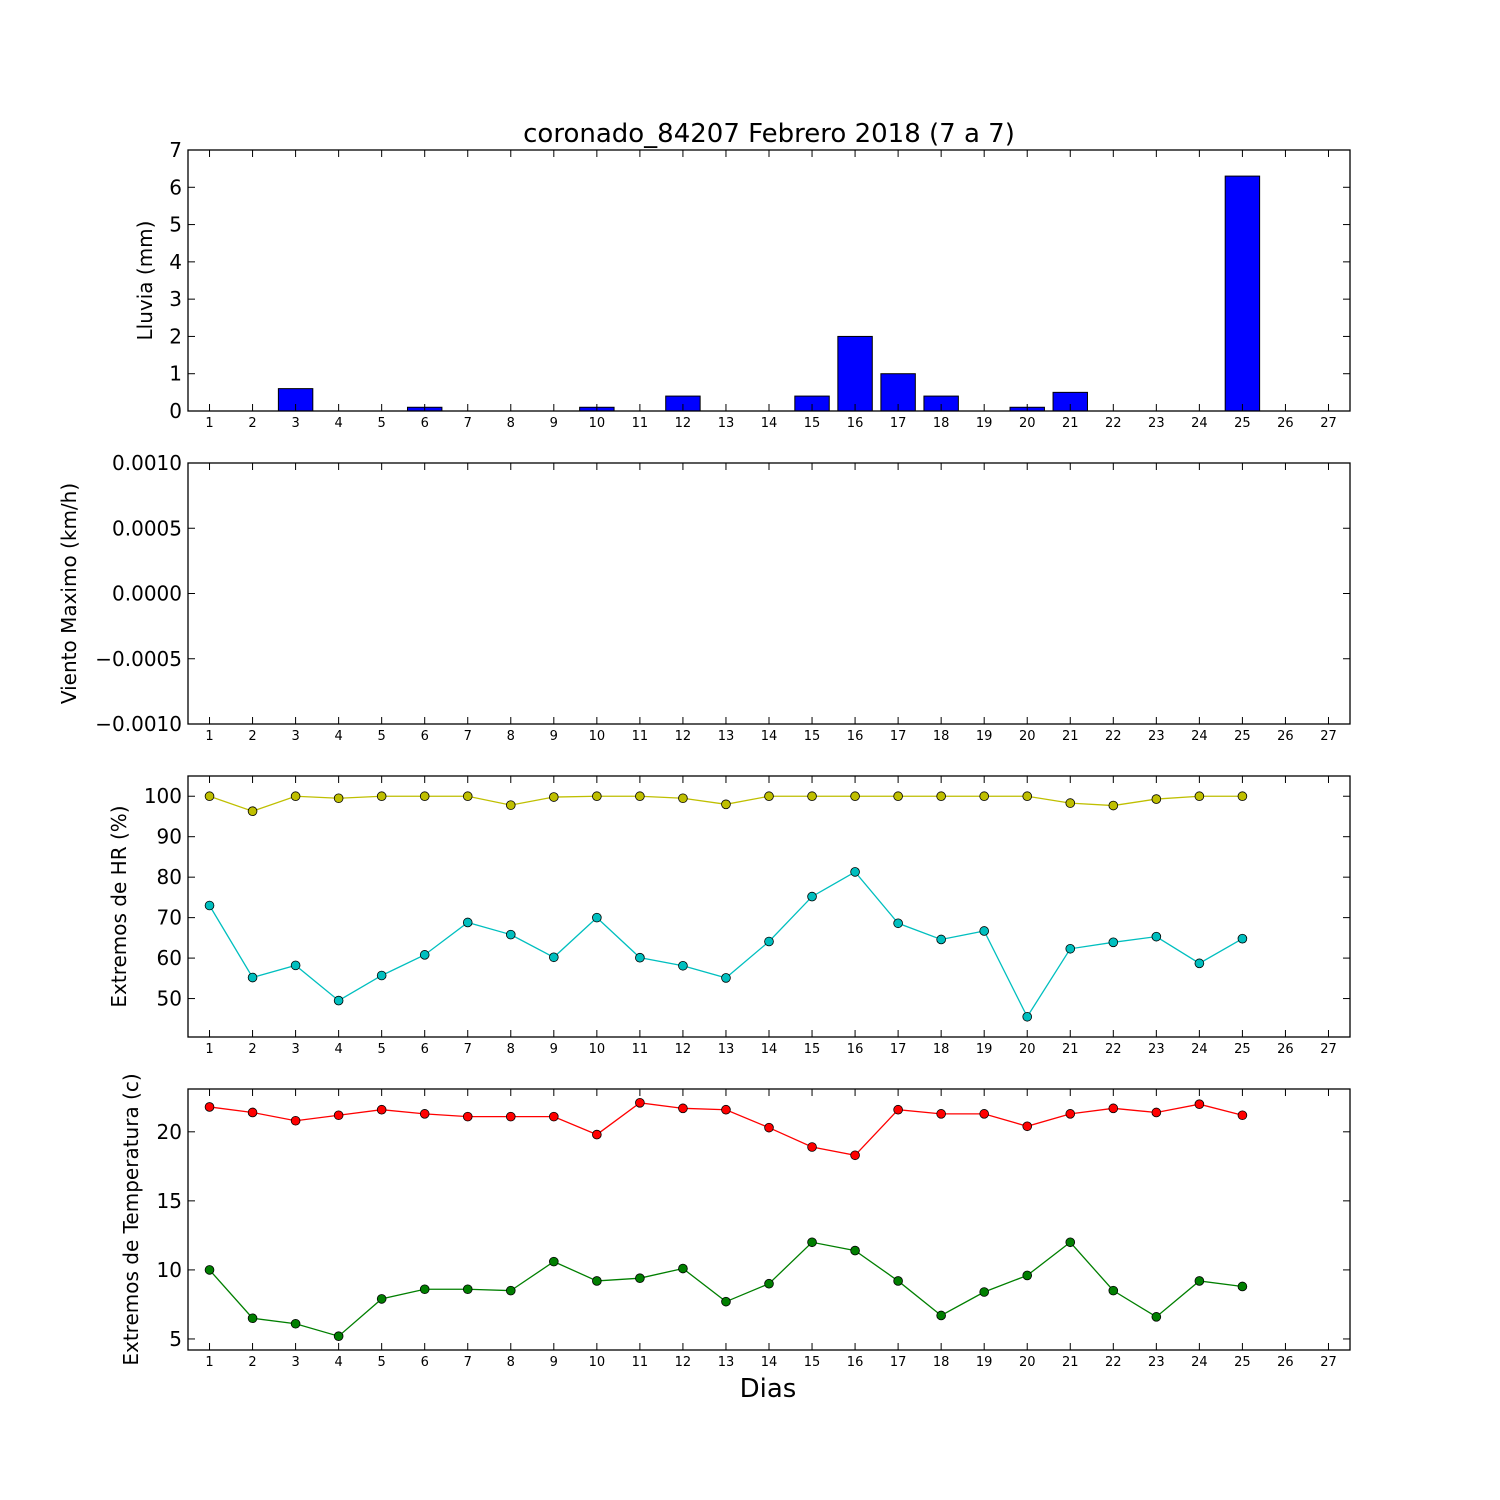 The width and height of the screenshot is (1500, 1500). What do you see at coordinates (169, 1201) in the screenshot?
I see `ytick-label: 15` at bounding box center [169, 1201].